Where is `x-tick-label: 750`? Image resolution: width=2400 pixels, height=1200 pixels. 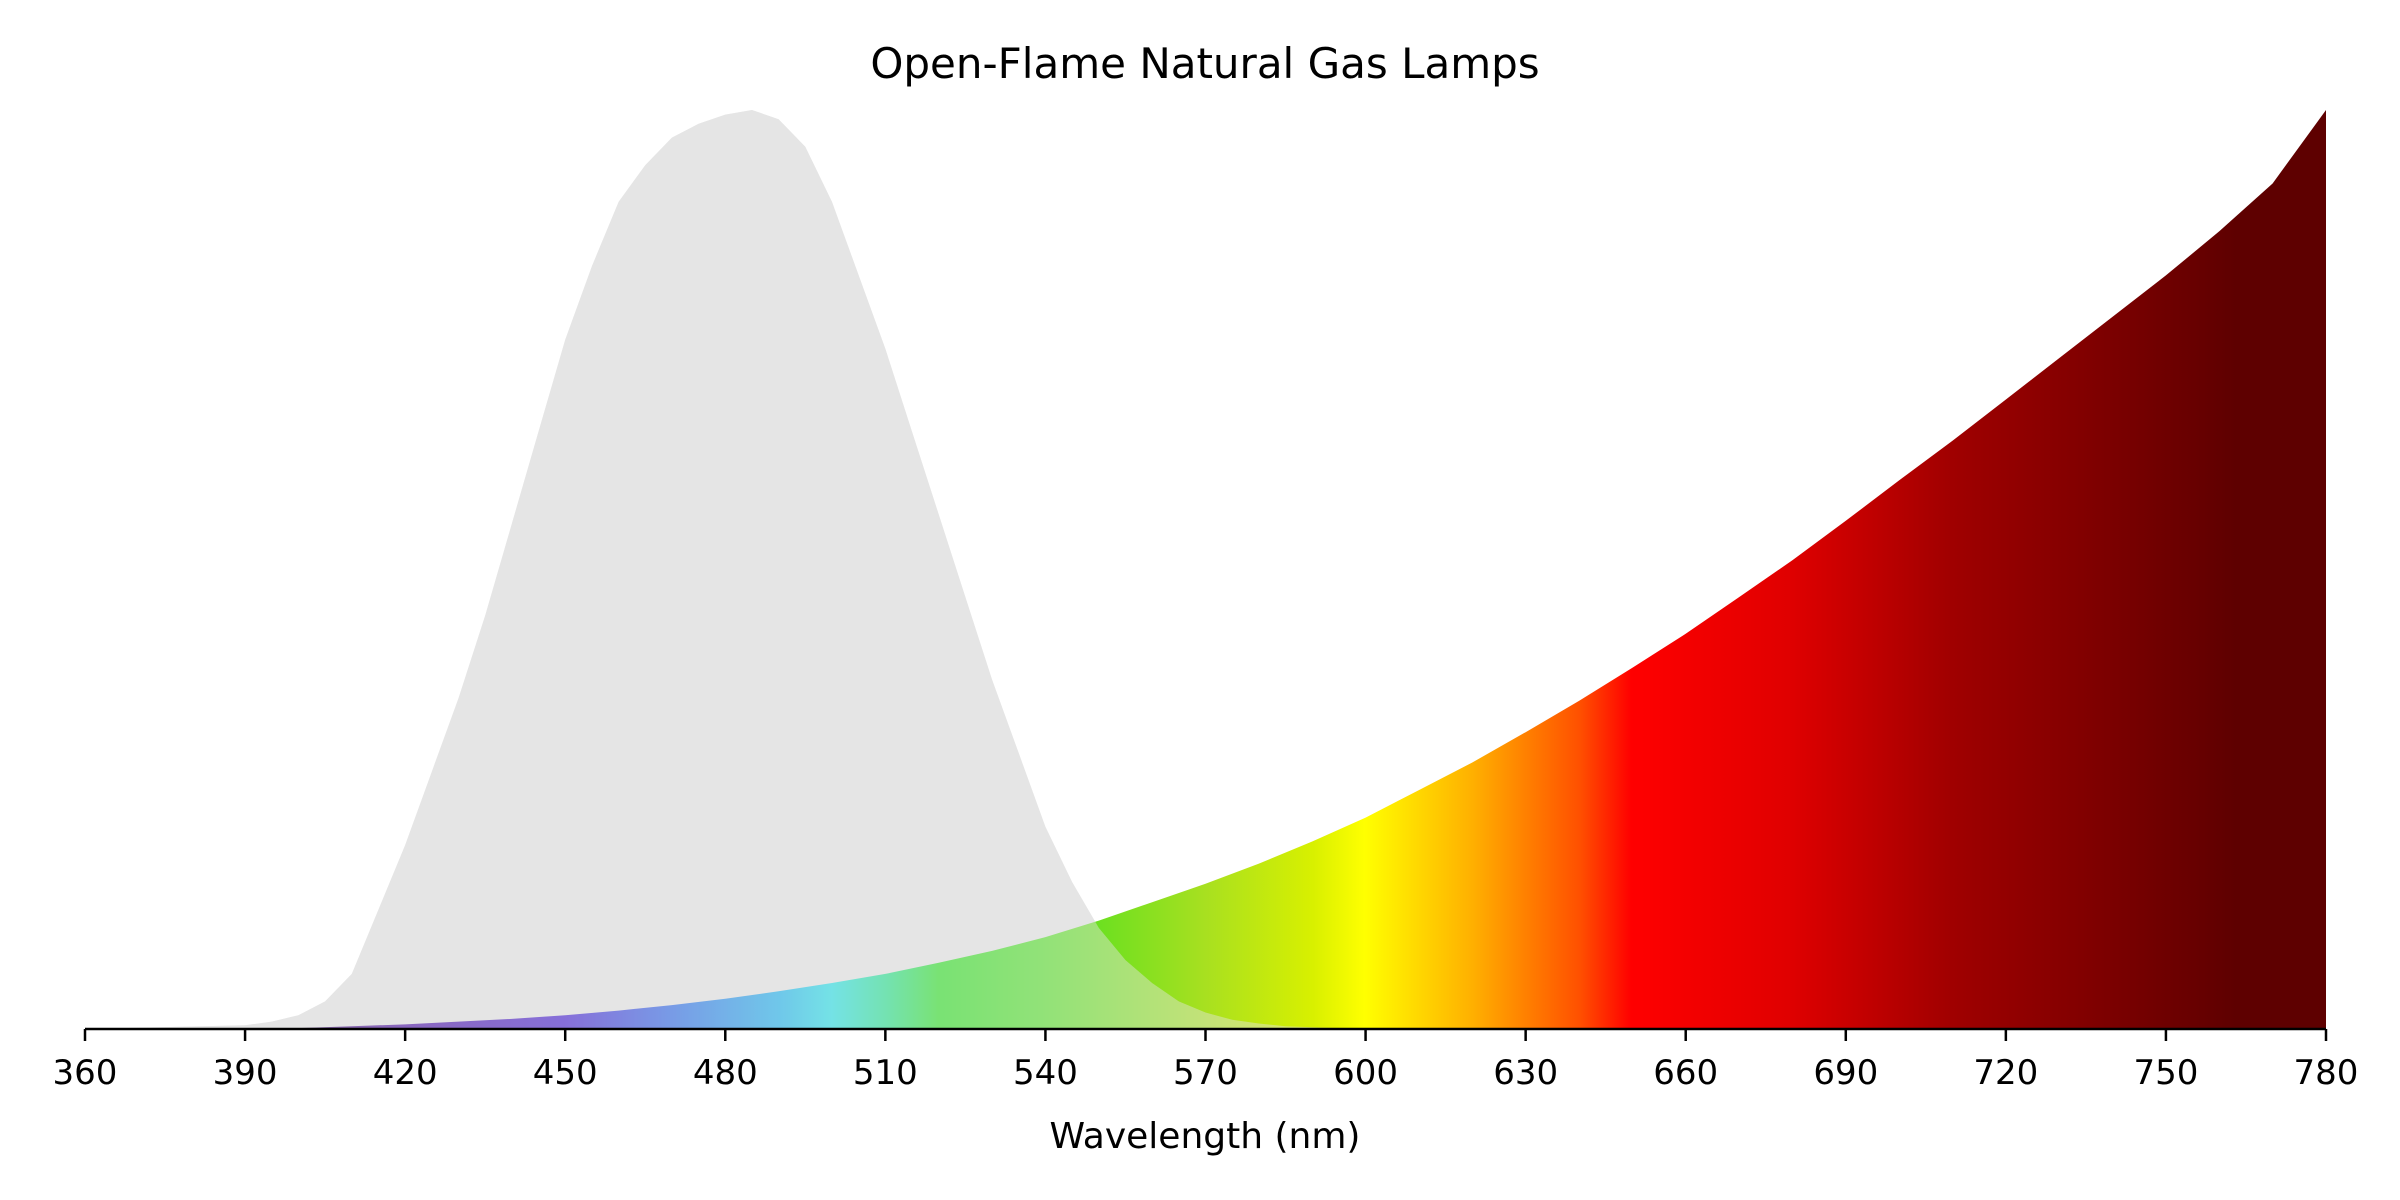 x-tick-label: 750 is located at coordinates (2165, 1073).